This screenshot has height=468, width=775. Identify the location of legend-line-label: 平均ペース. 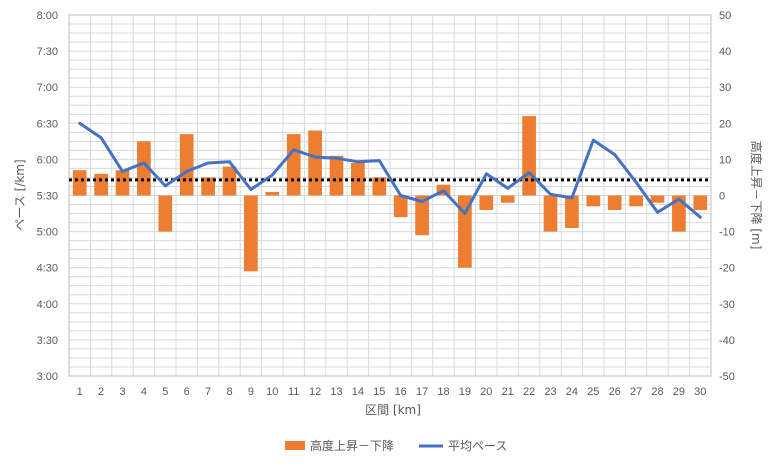
(477, 446).